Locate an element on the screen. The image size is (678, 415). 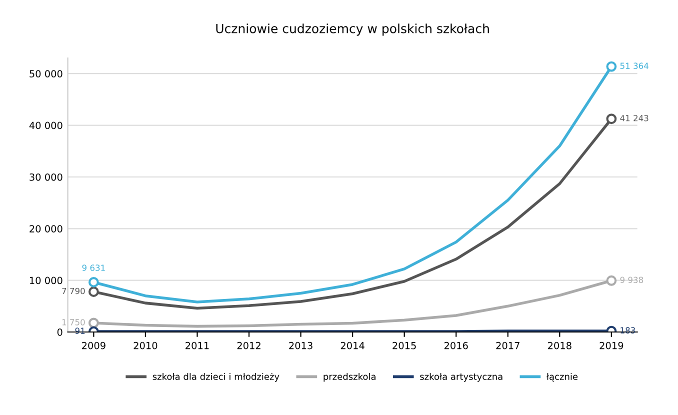
legend-label: łącznie is located at coordinates (562, 377).